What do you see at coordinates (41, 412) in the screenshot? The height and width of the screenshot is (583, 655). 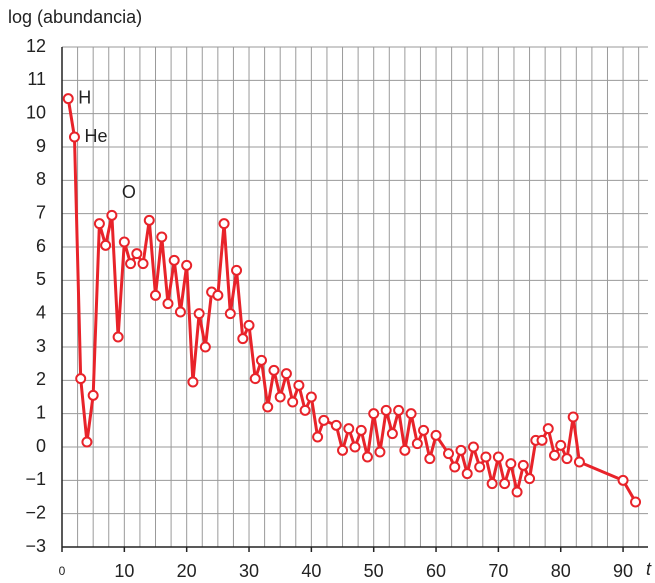 I see `y-tick-label: 1` at bounding box center [41, 412].